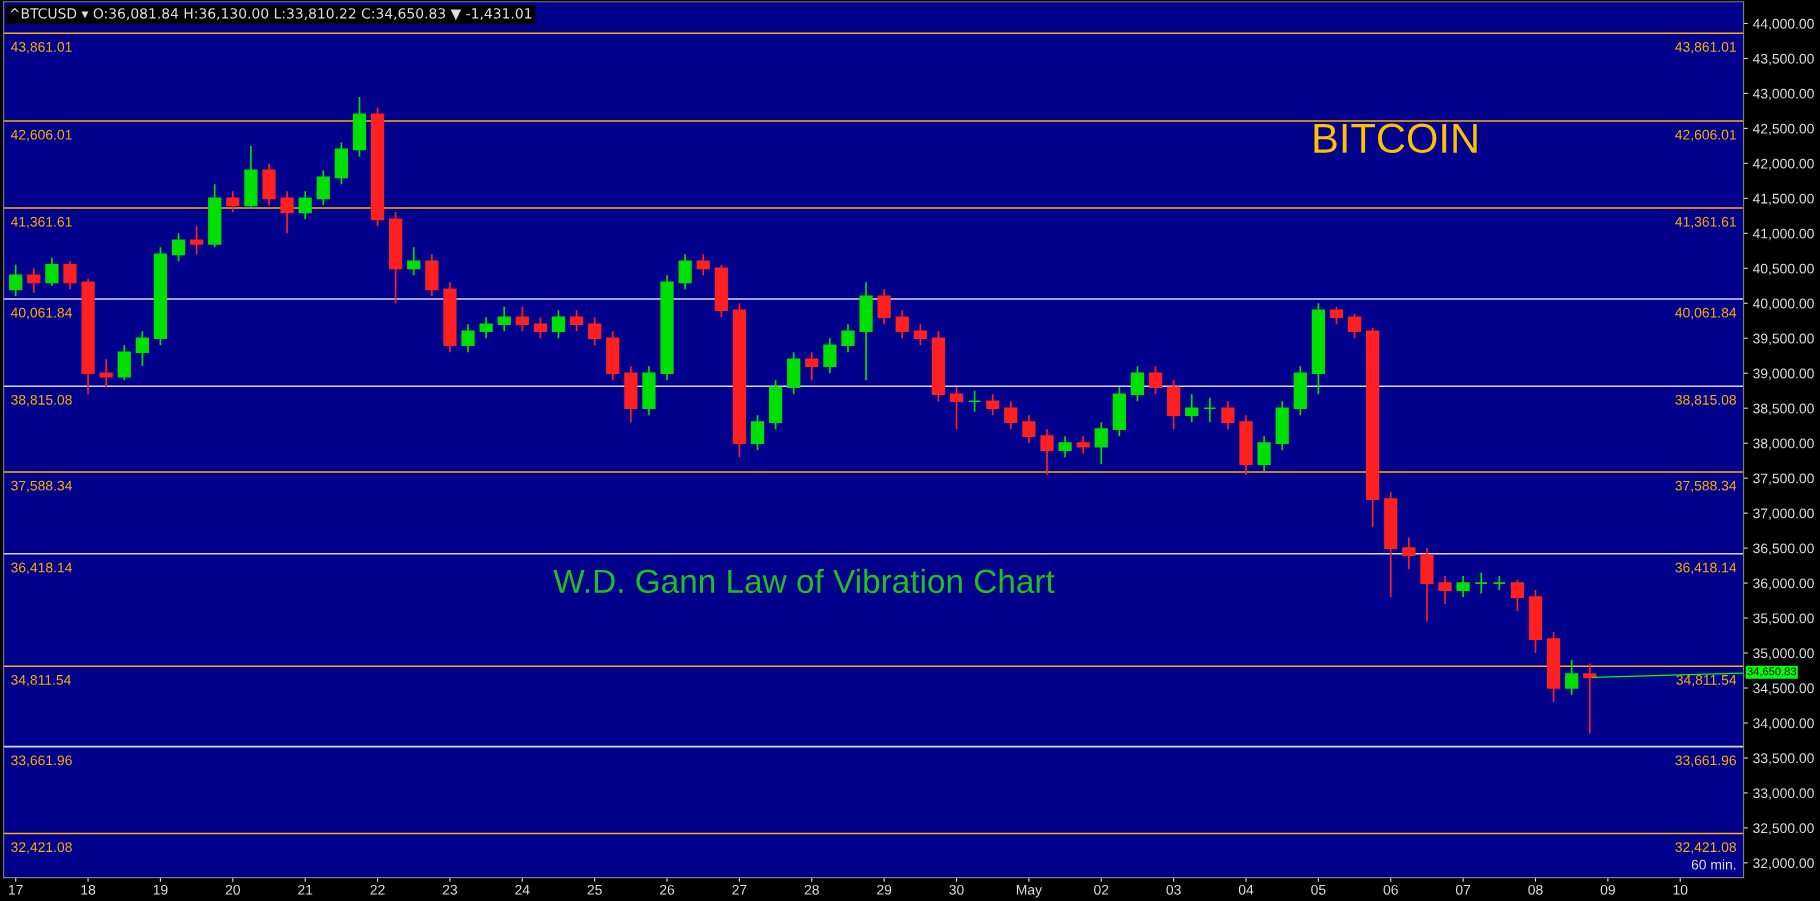 Image resolution: width=1820 pixels, height=901 pixels. I want to click on x-tick-label: 30, so click(956, 889).